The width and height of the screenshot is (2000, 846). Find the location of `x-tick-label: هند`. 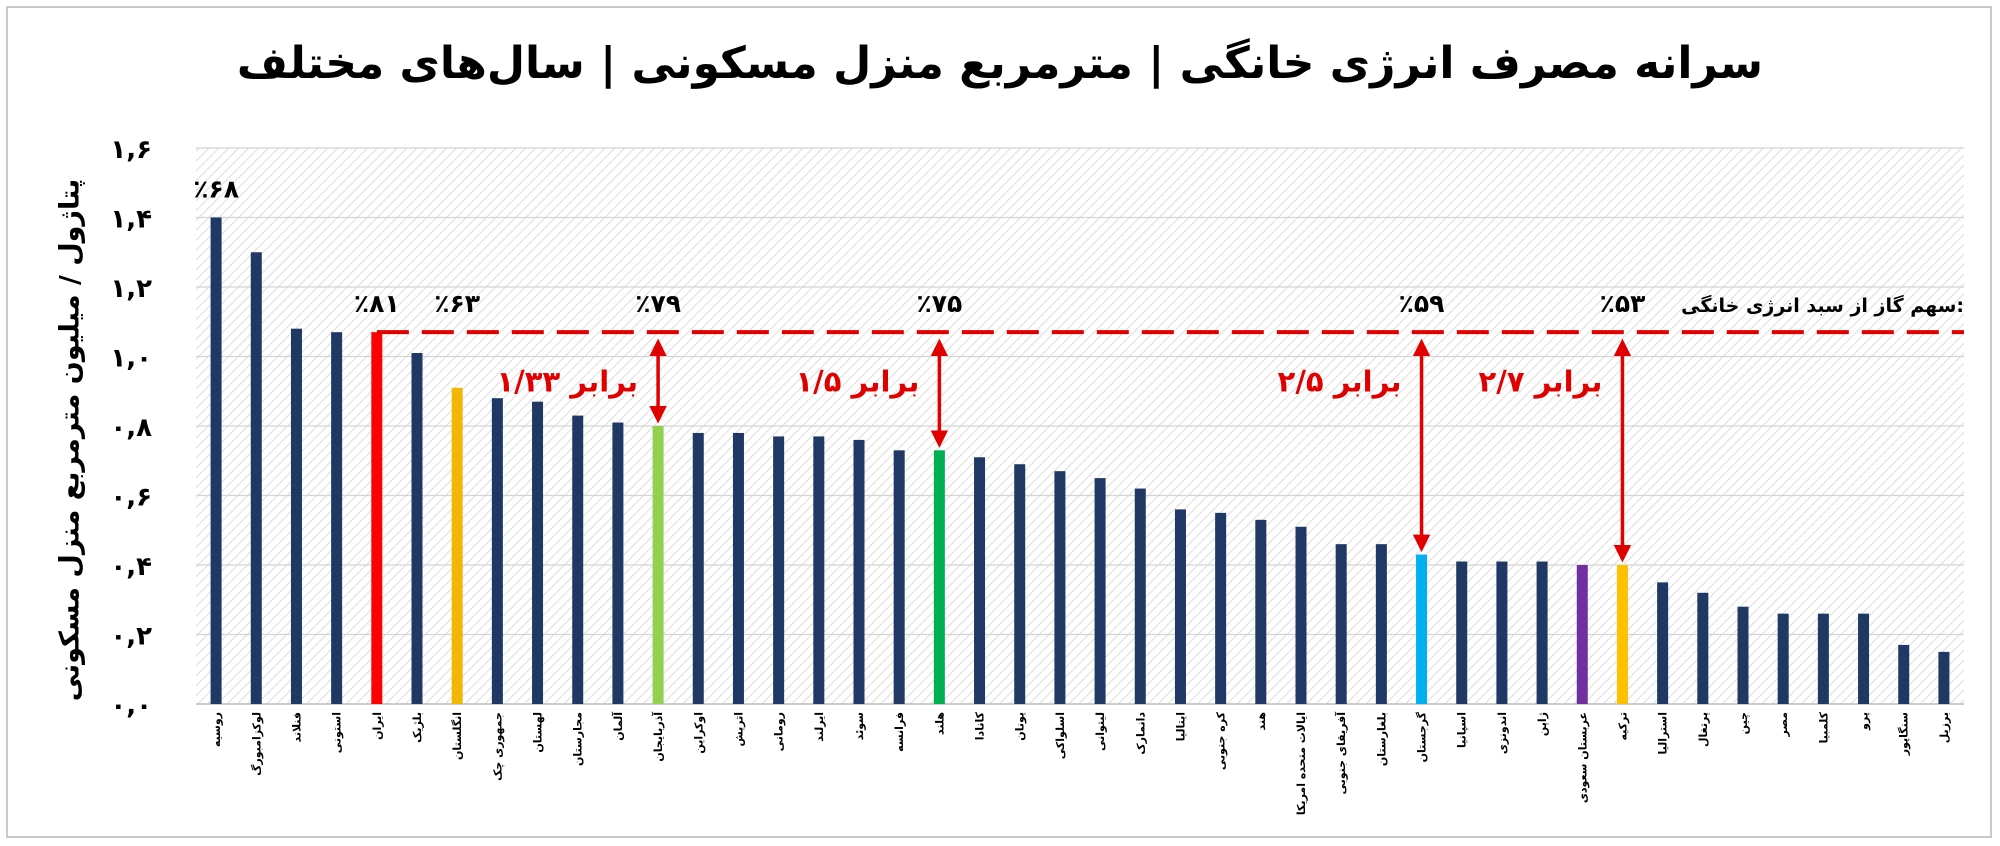

x-tick-label: هند is located at coordinates (1261, 721).